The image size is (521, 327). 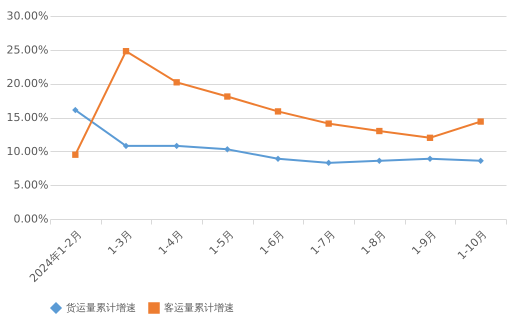 I want to click on y-tick-label: 20.00%, so click(x=27, y=83).